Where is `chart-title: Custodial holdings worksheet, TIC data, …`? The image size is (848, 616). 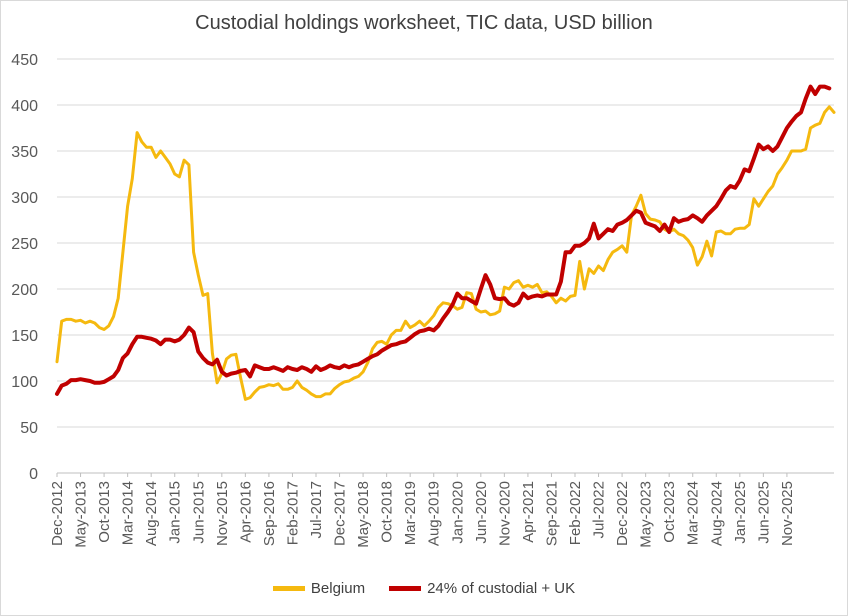 chart-title: Custodial holdings worksheet, TIC data, … is located at coordinates (424, 23).